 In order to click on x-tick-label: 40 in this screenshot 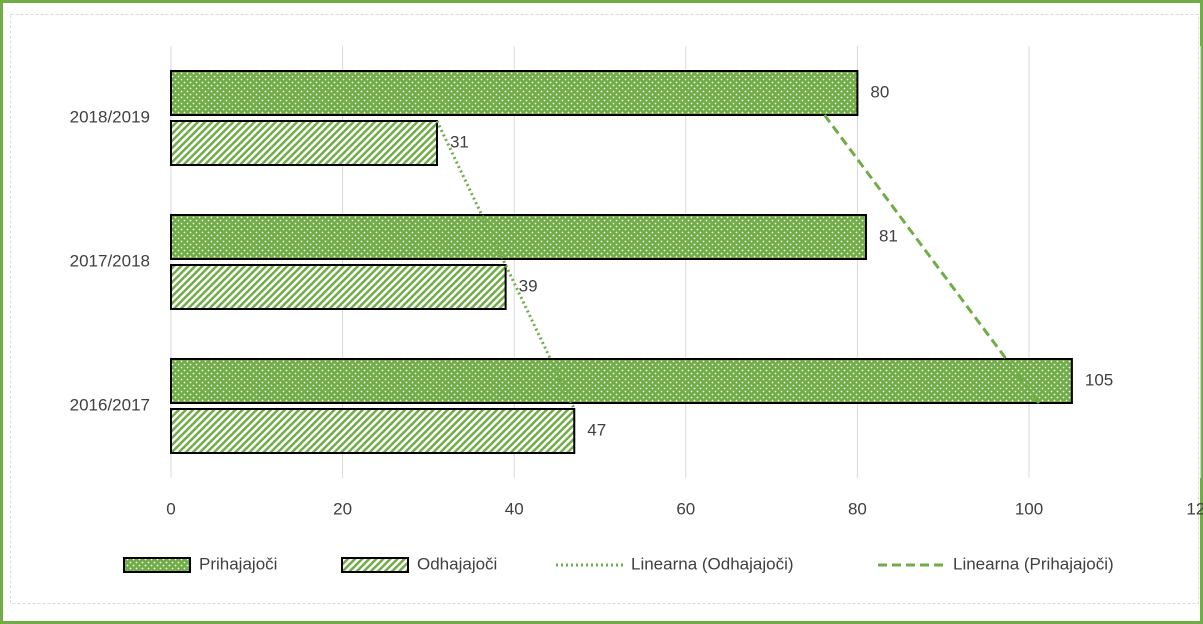, I will do `click(514, 508)`.